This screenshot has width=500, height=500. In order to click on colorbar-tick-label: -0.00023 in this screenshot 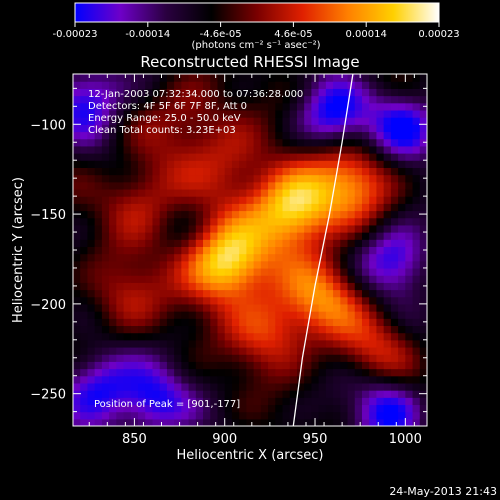, I will do `click(75, 34)`.